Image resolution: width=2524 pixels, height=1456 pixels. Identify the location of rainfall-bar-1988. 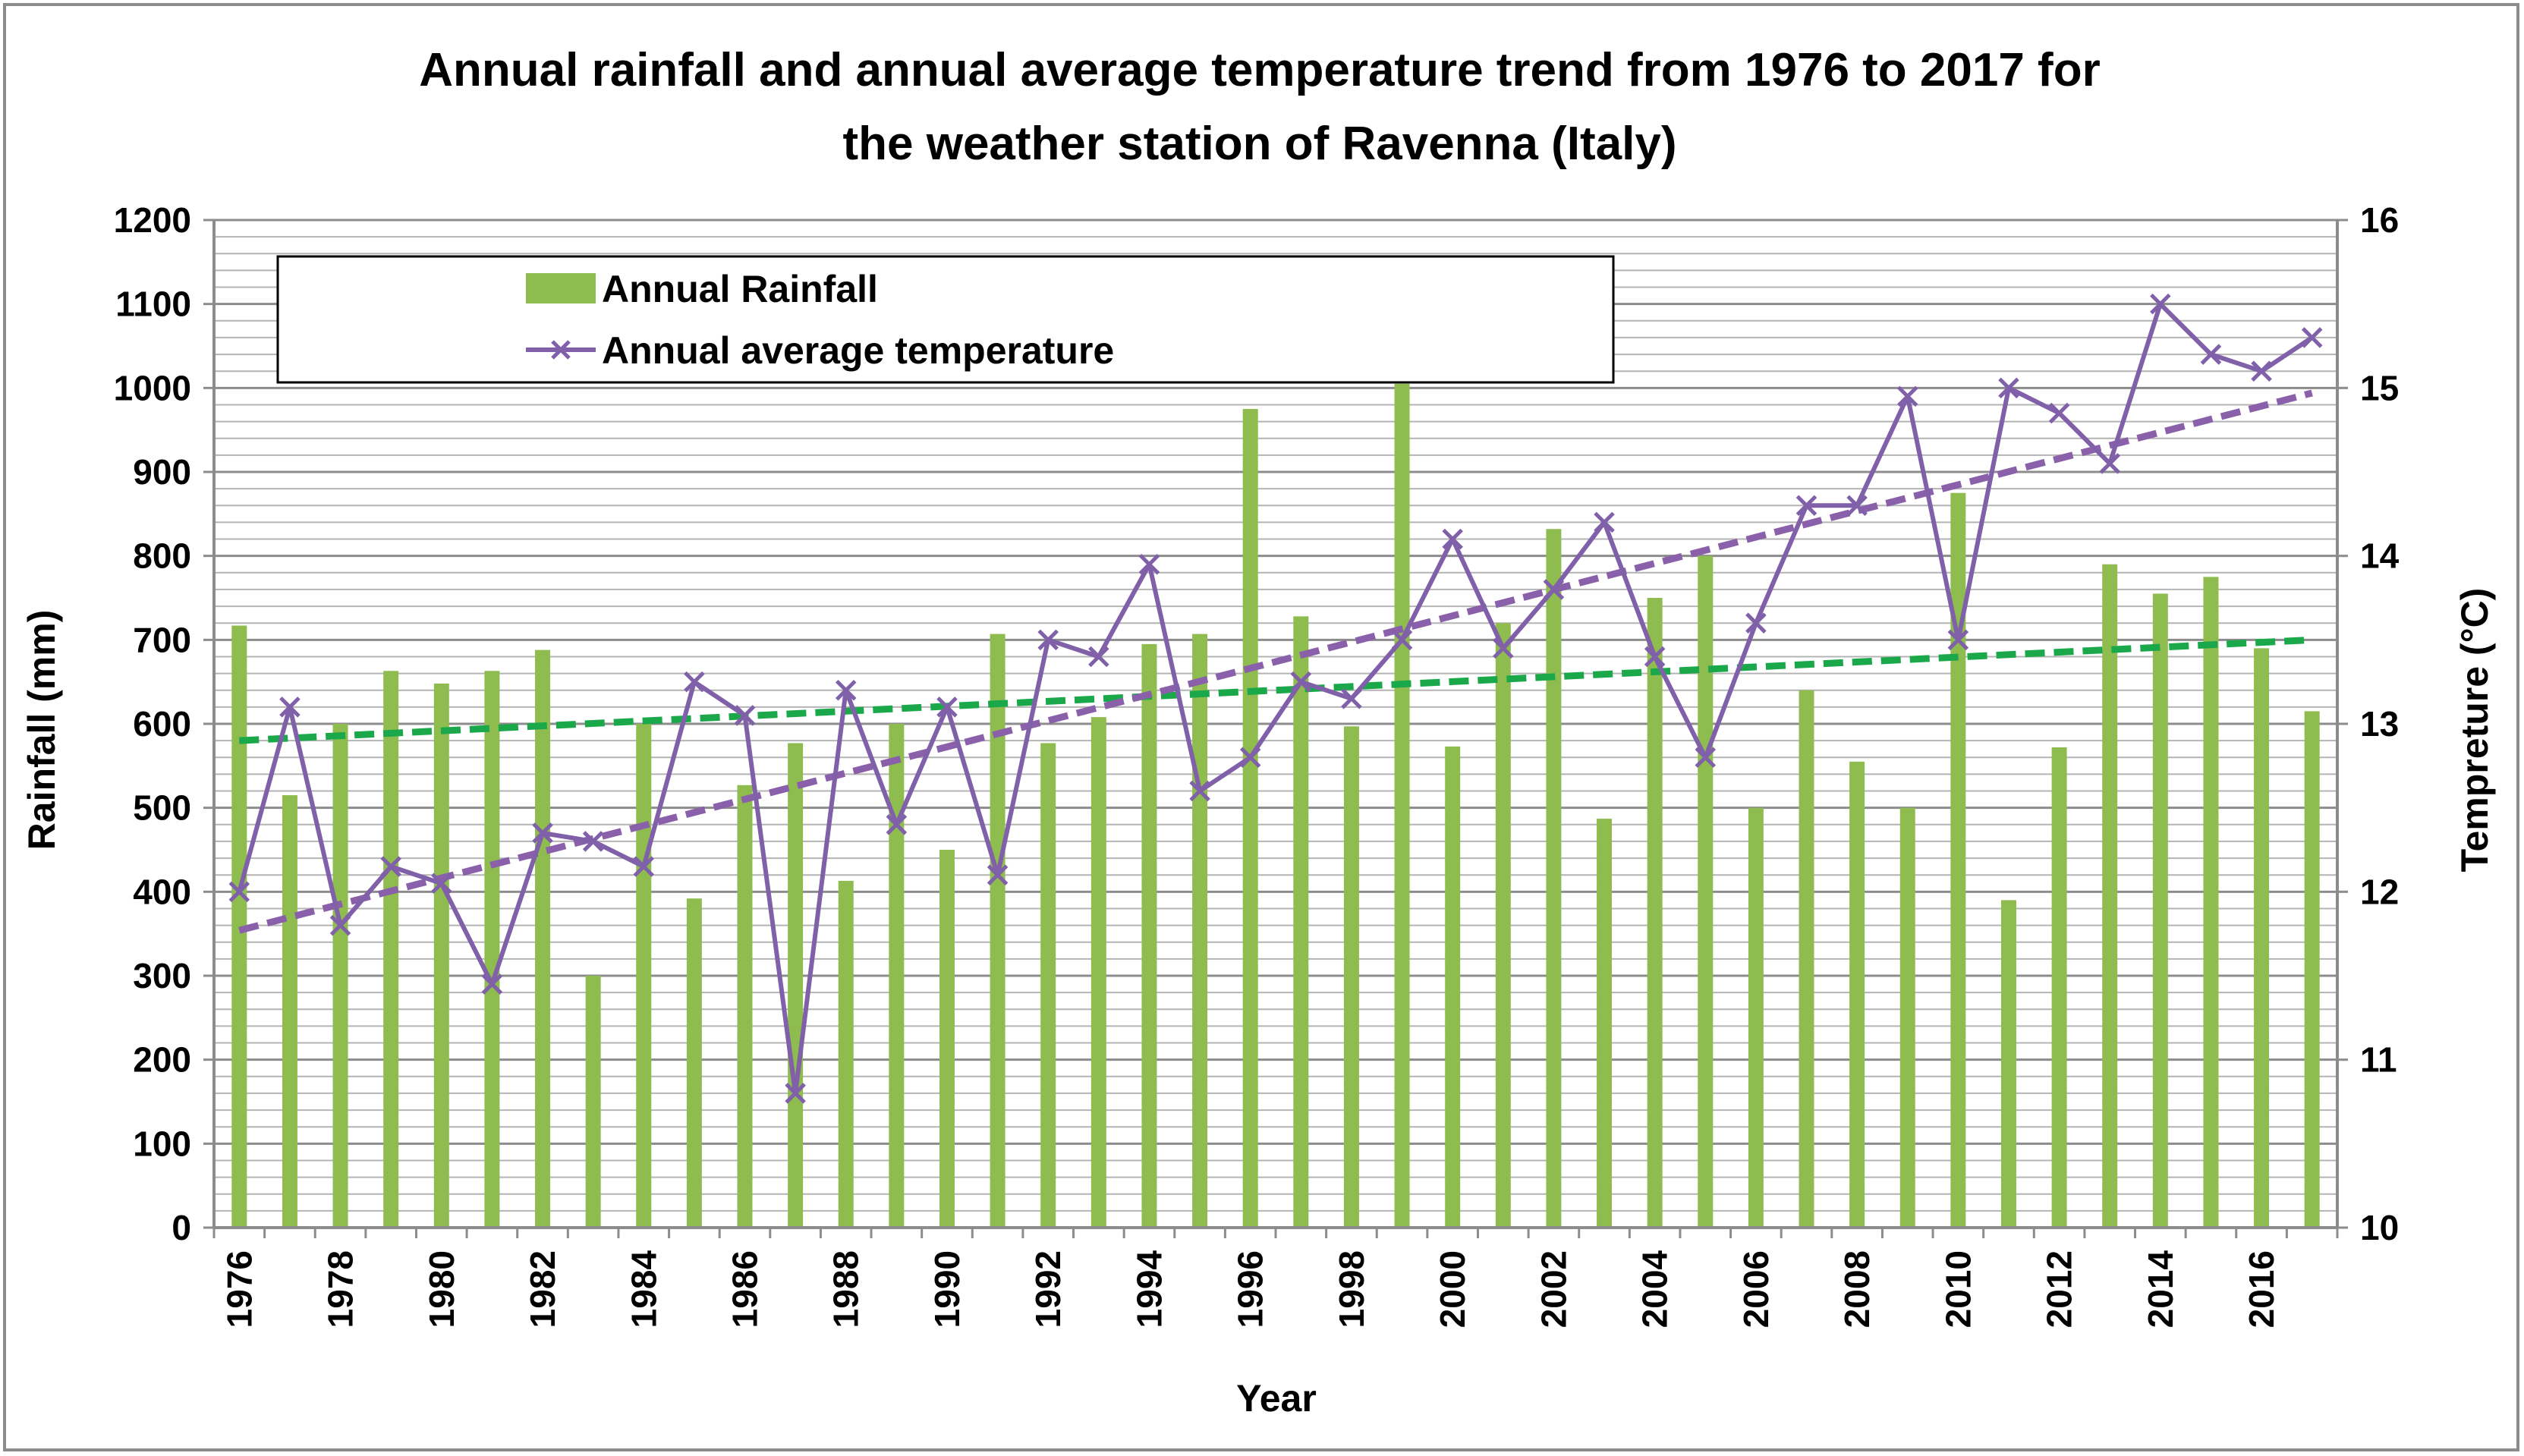
(846, 1054).